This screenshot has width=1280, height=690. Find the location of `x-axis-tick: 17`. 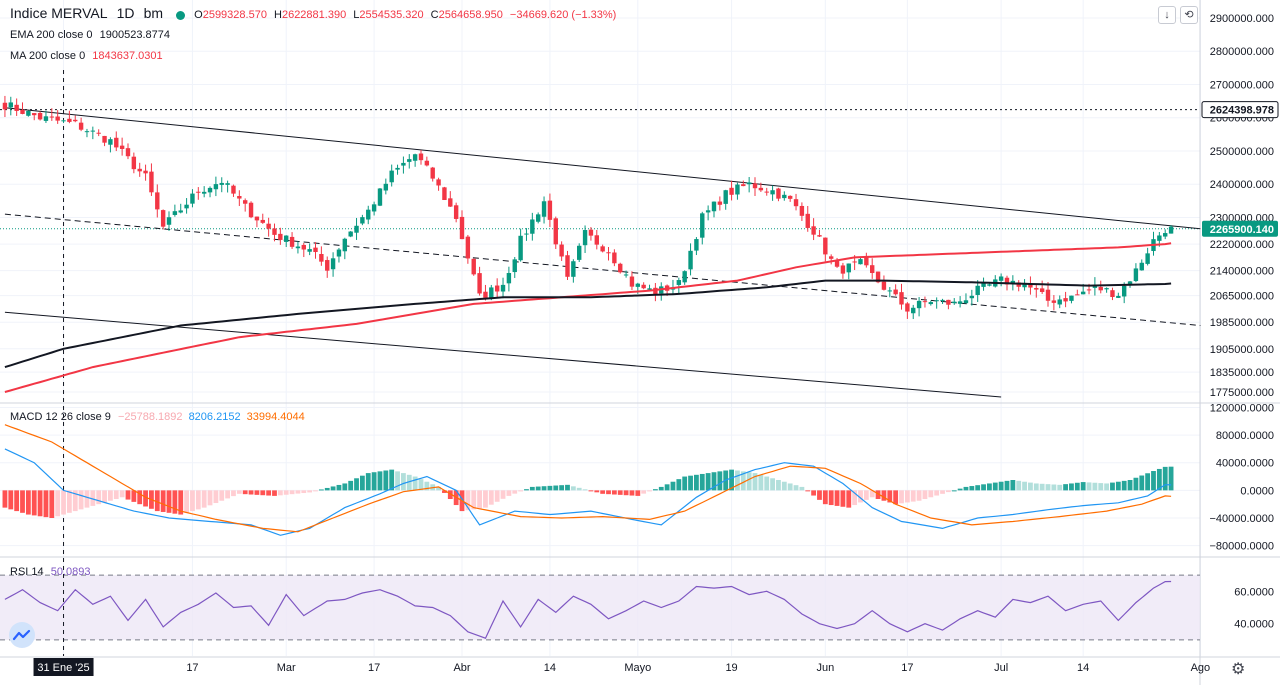

x-axis-tick: 17 is located at coordinates (907, 668).